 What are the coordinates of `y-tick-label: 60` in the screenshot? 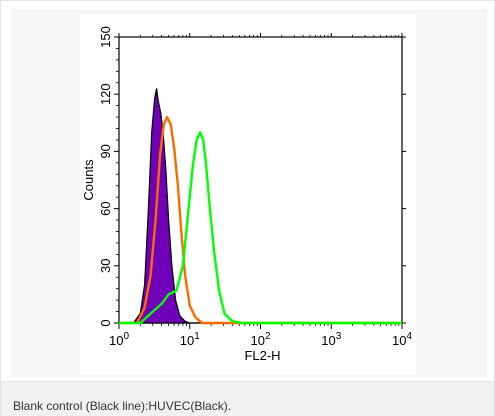 It's located at (105, 208).